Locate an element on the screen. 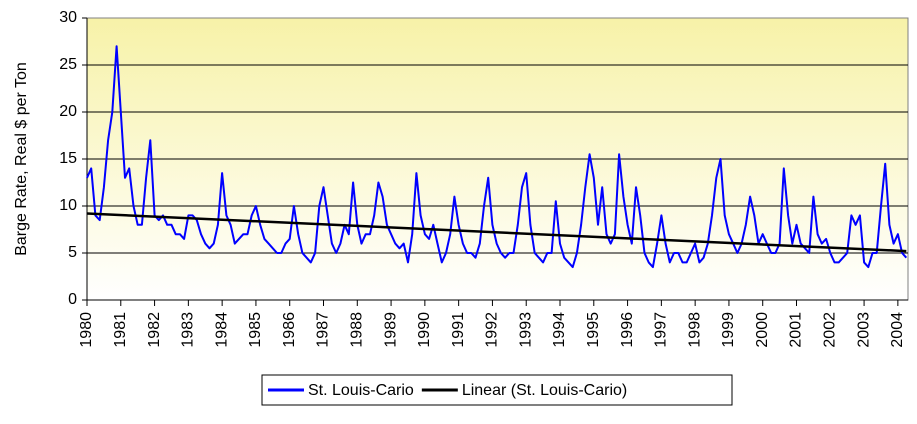 The image size is (917, 424). y-tick-label: 15 is located at coordinates (68, 158).